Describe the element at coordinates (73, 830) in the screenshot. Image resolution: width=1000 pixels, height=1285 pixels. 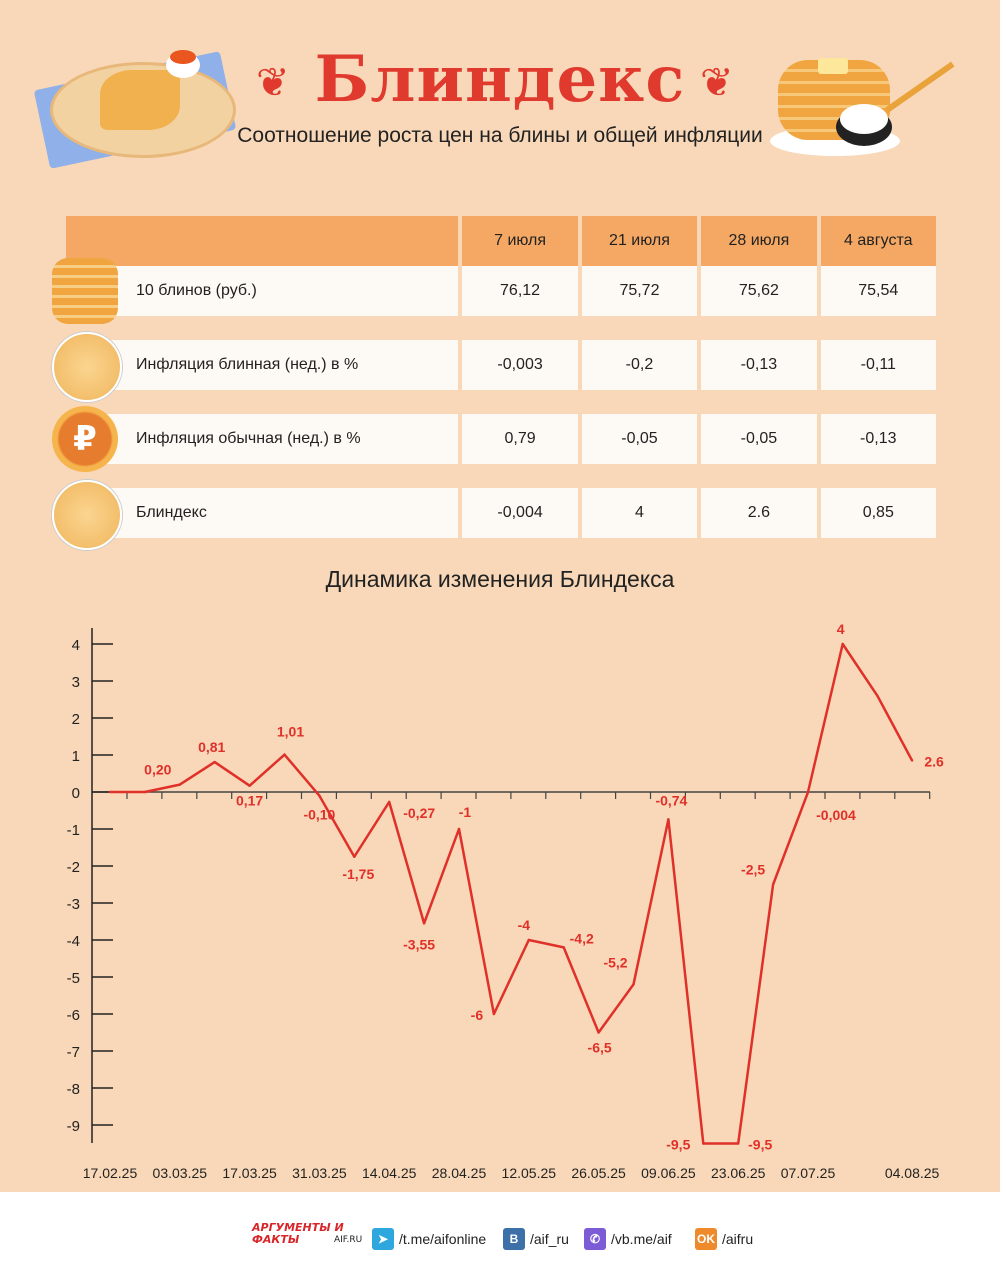
I see `y-tick-label: -1` at that location.